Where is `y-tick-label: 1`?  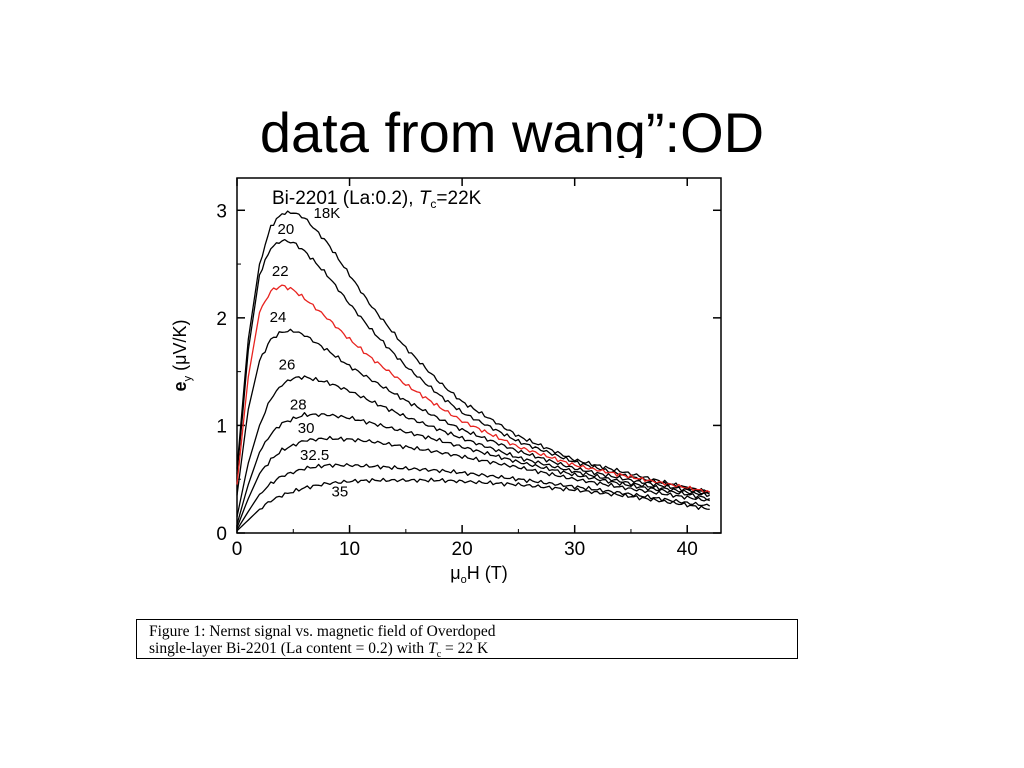
y-tick-label: 1 is located at coordinates (221, 426).